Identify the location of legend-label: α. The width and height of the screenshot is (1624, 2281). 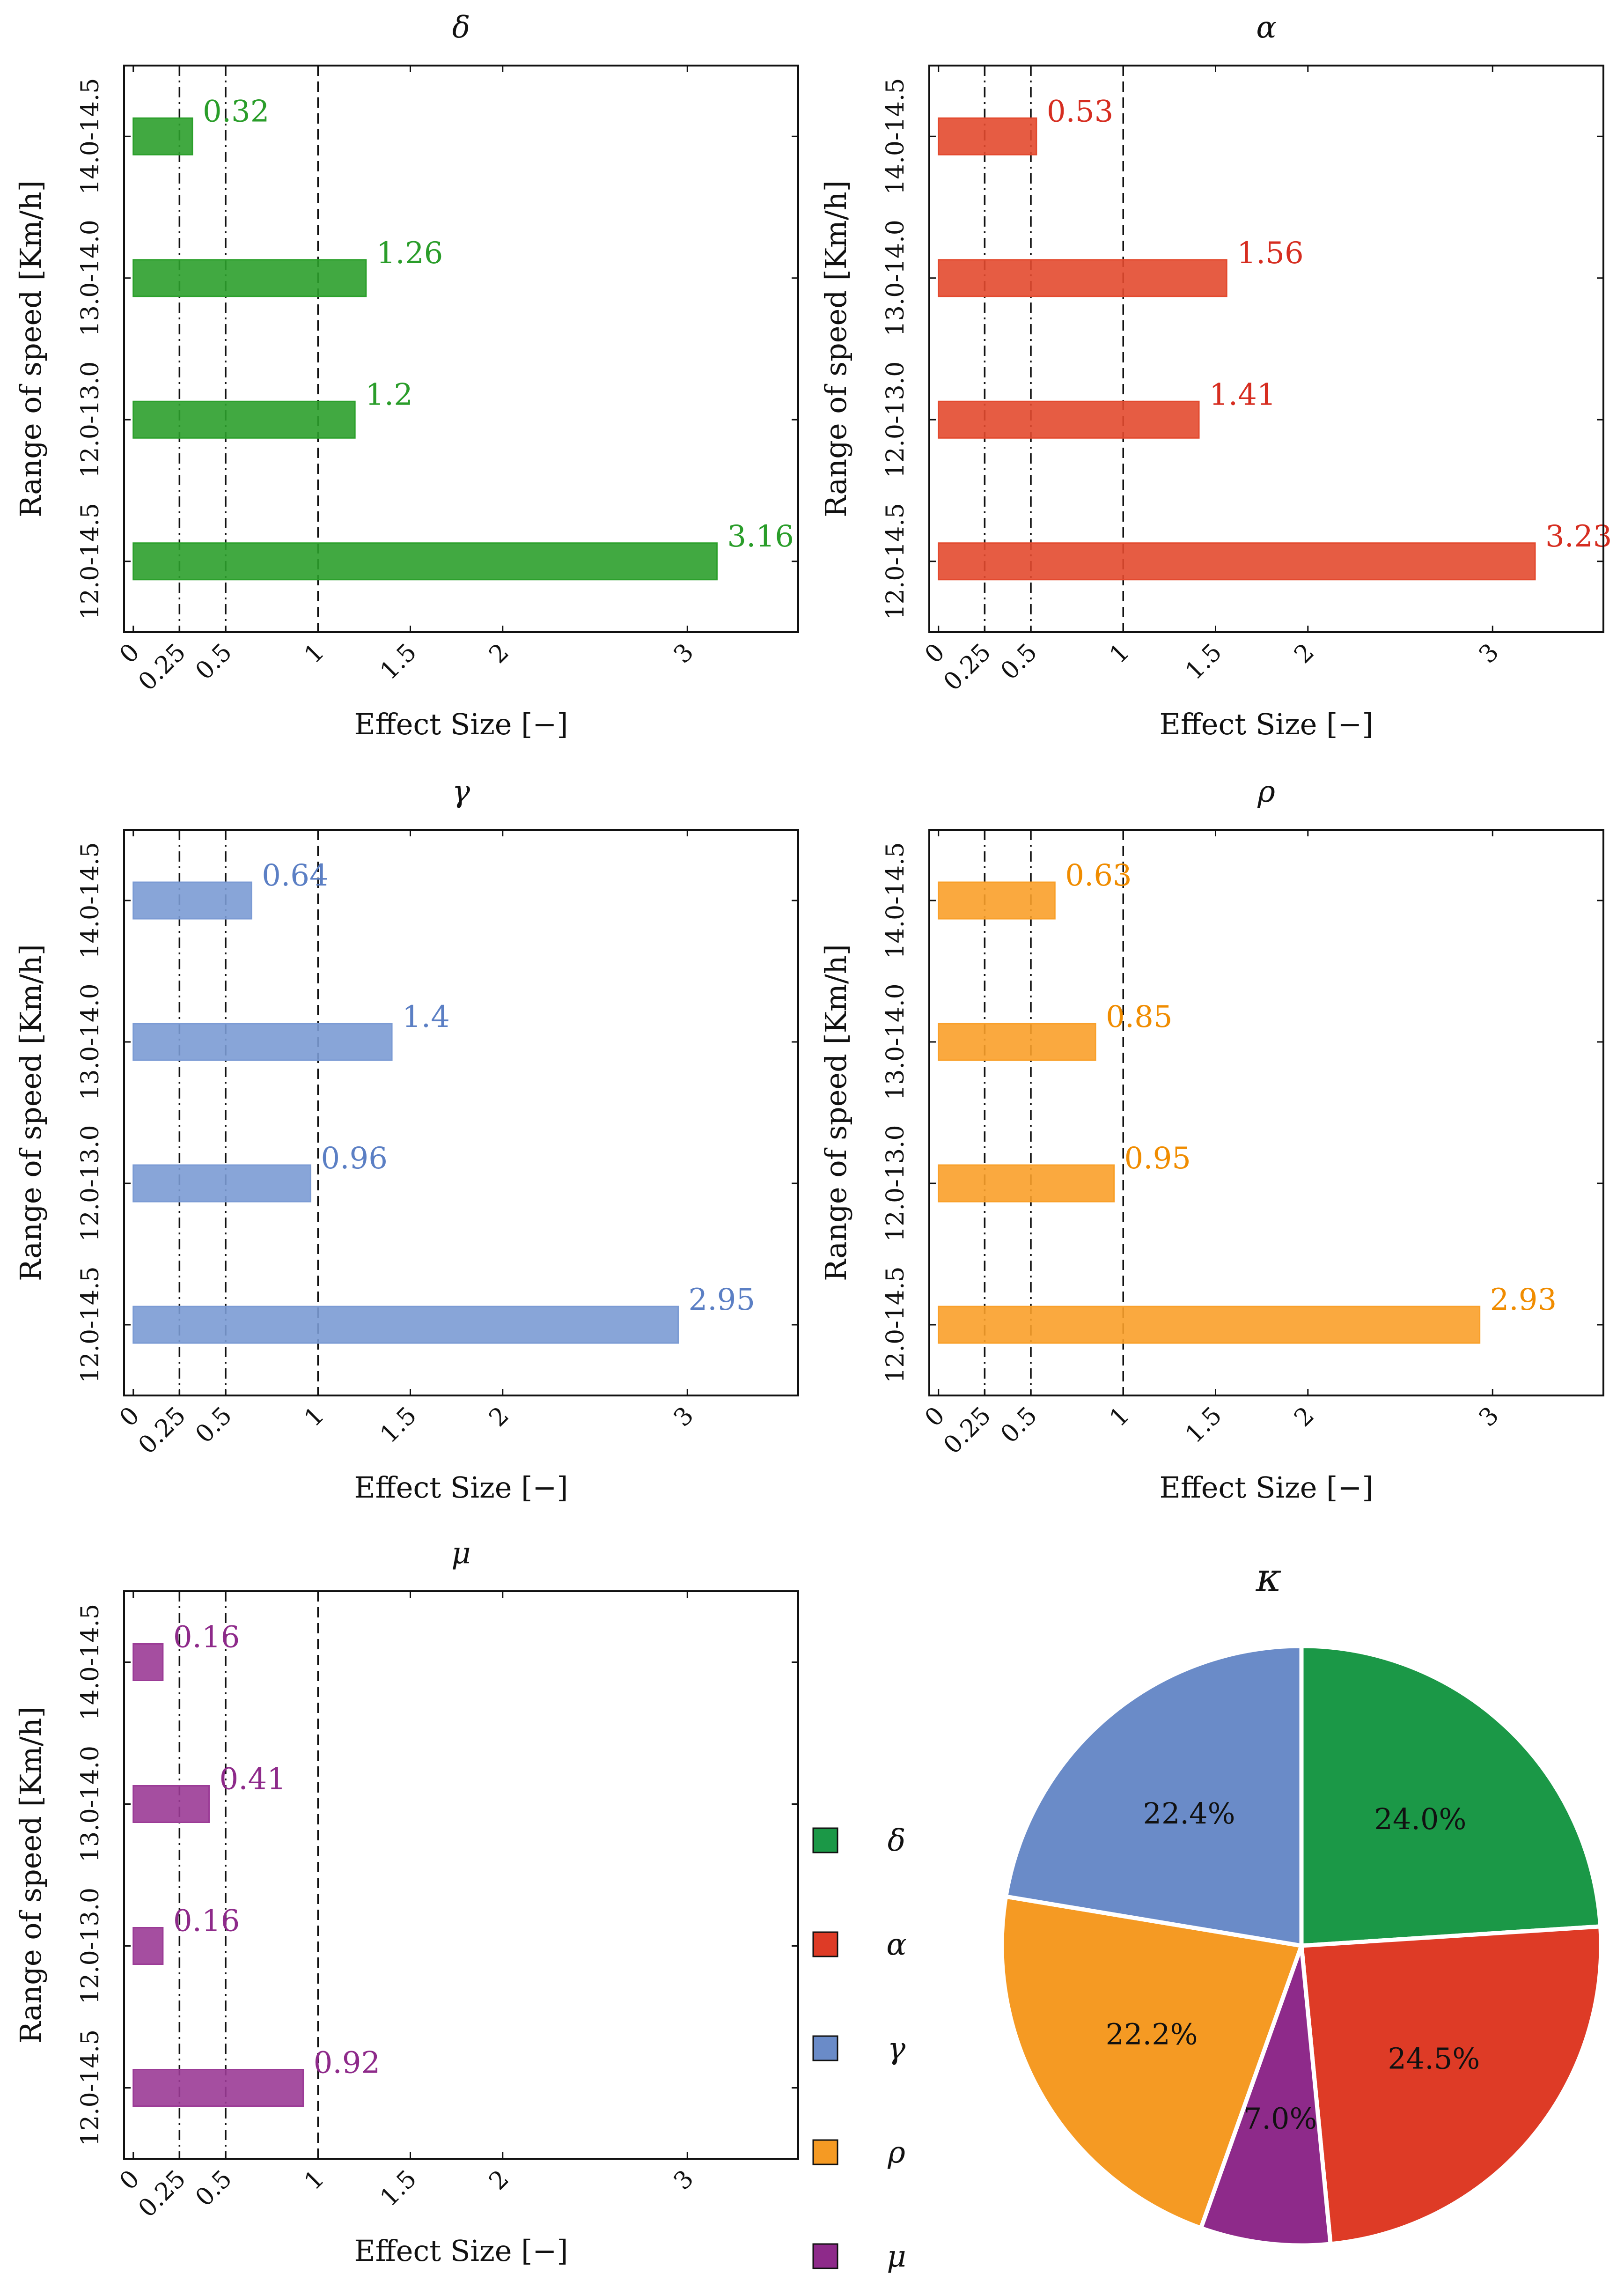
(896, 1944).